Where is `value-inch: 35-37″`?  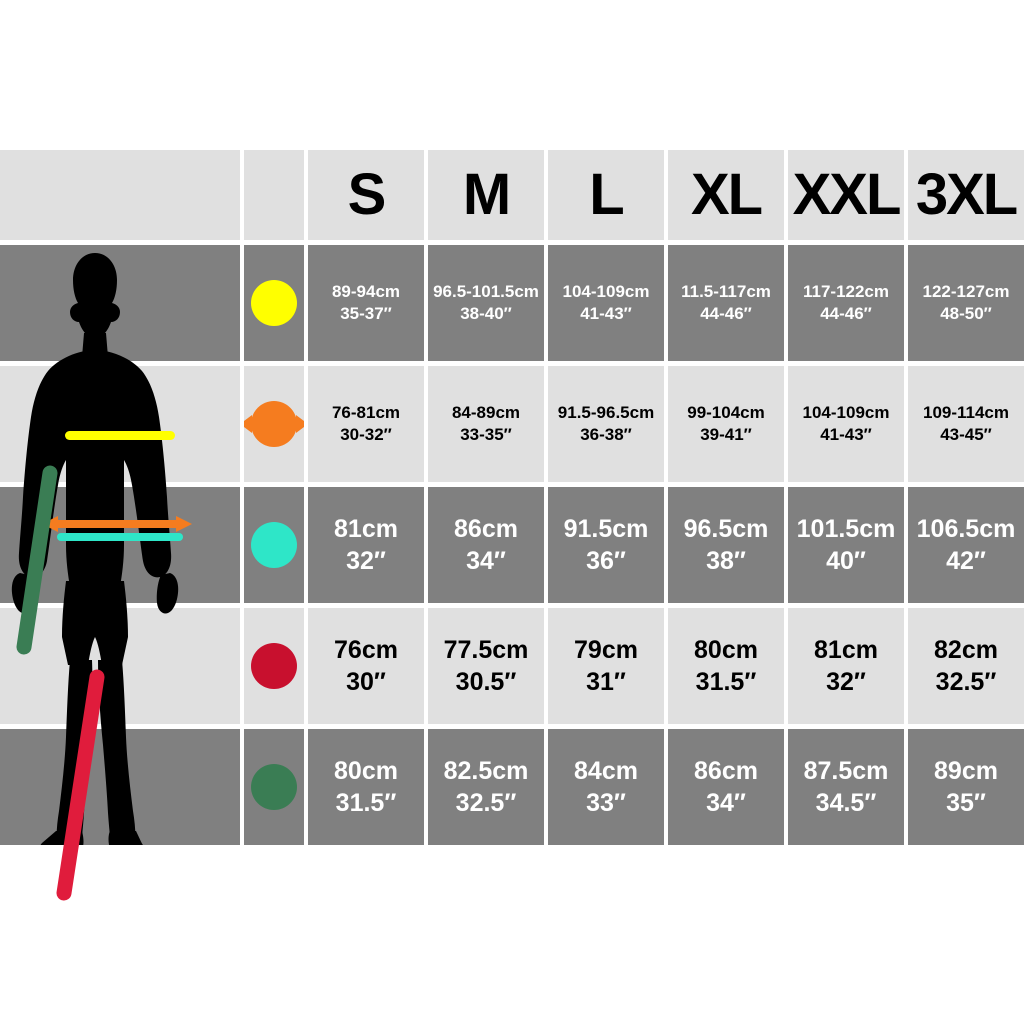 value-inch: 35-37″ is located at coordinates (366, 313).